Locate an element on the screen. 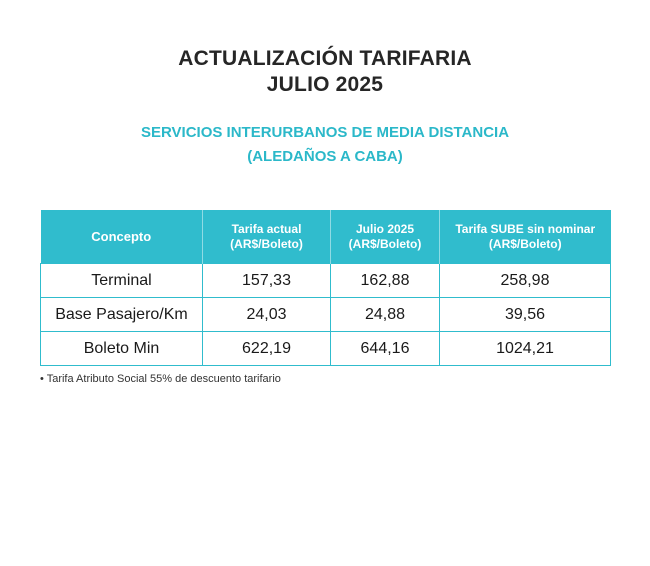 The image size is (650, 566). page-title-line1: ACTUALIZACIÓN TARIFARIA is located at coordinates (325, 58).